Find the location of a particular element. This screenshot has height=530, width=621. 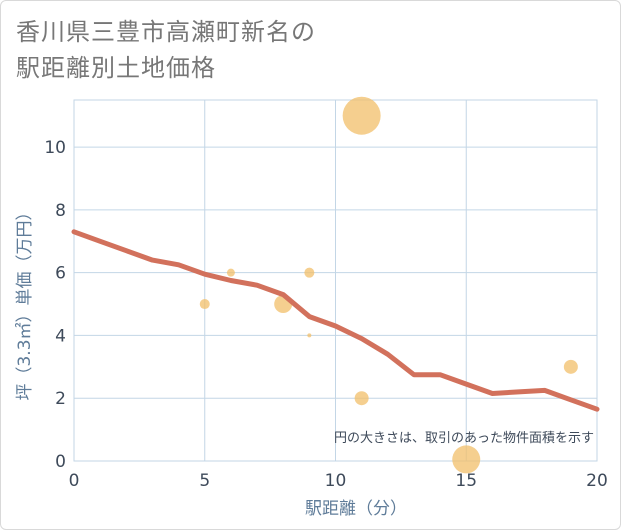

chart-title: 香川県三豊市高瀬町新名の 駅距離別土地価格 is located at coordinates (296, 50).